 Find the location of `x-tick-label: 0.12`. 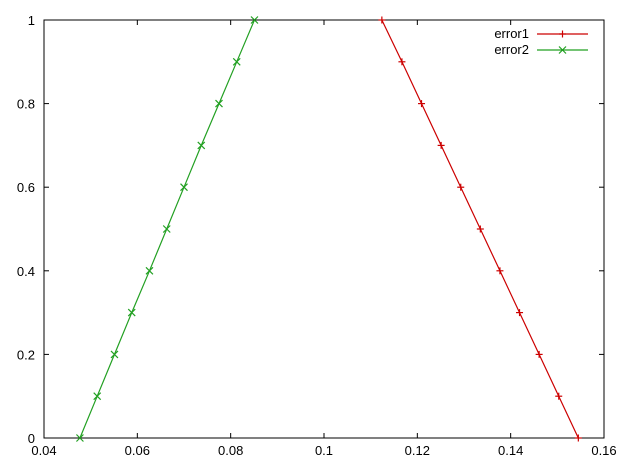

x-tick-label: 0.12 is located at coordinates (417, 450).